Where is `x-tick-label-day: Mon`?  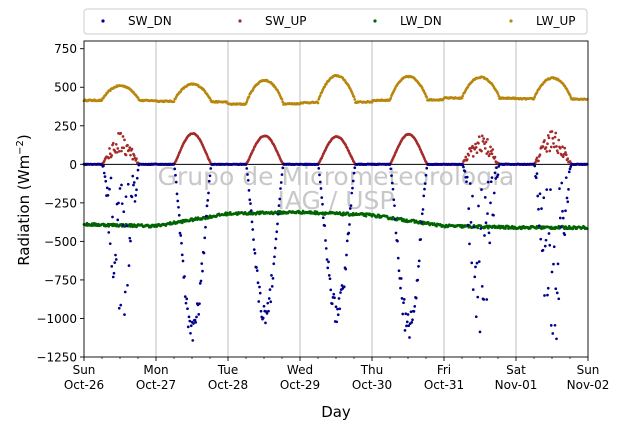 x-tick-label-day: Mon is located at coordinates (155, 370).